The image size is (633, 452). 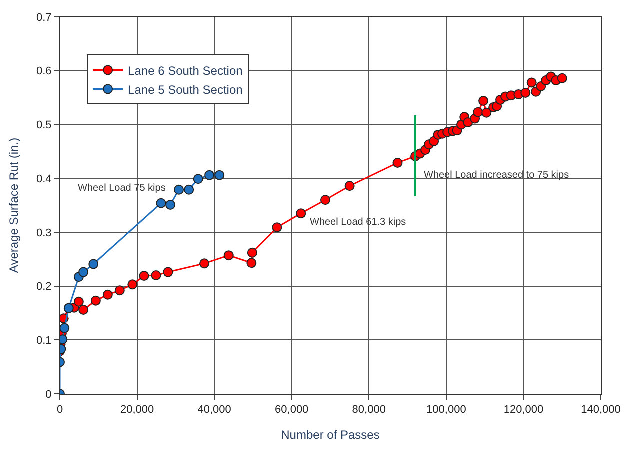 I want to click on x-tick-label: 120,000, so click(x=524, y=410).